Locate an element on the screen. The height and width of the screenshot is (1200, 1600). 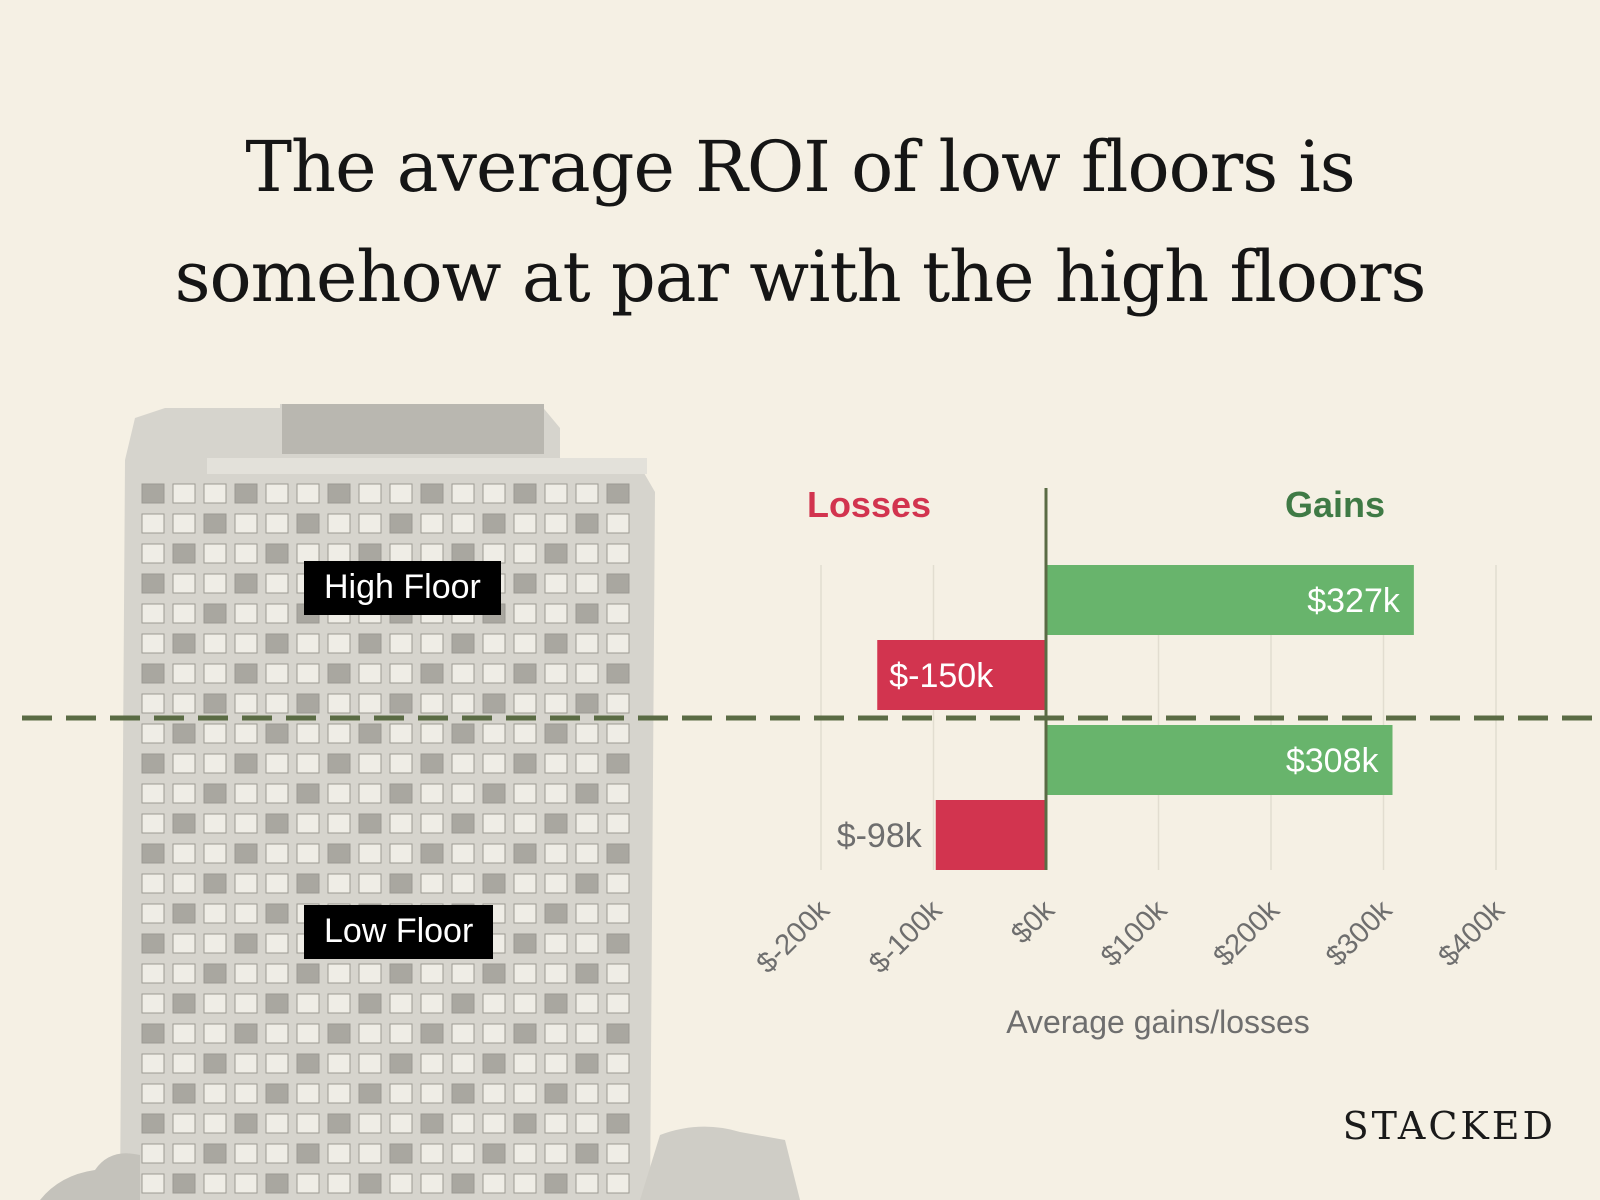
tick-label: $300k is located at coordinates (1359, 933).